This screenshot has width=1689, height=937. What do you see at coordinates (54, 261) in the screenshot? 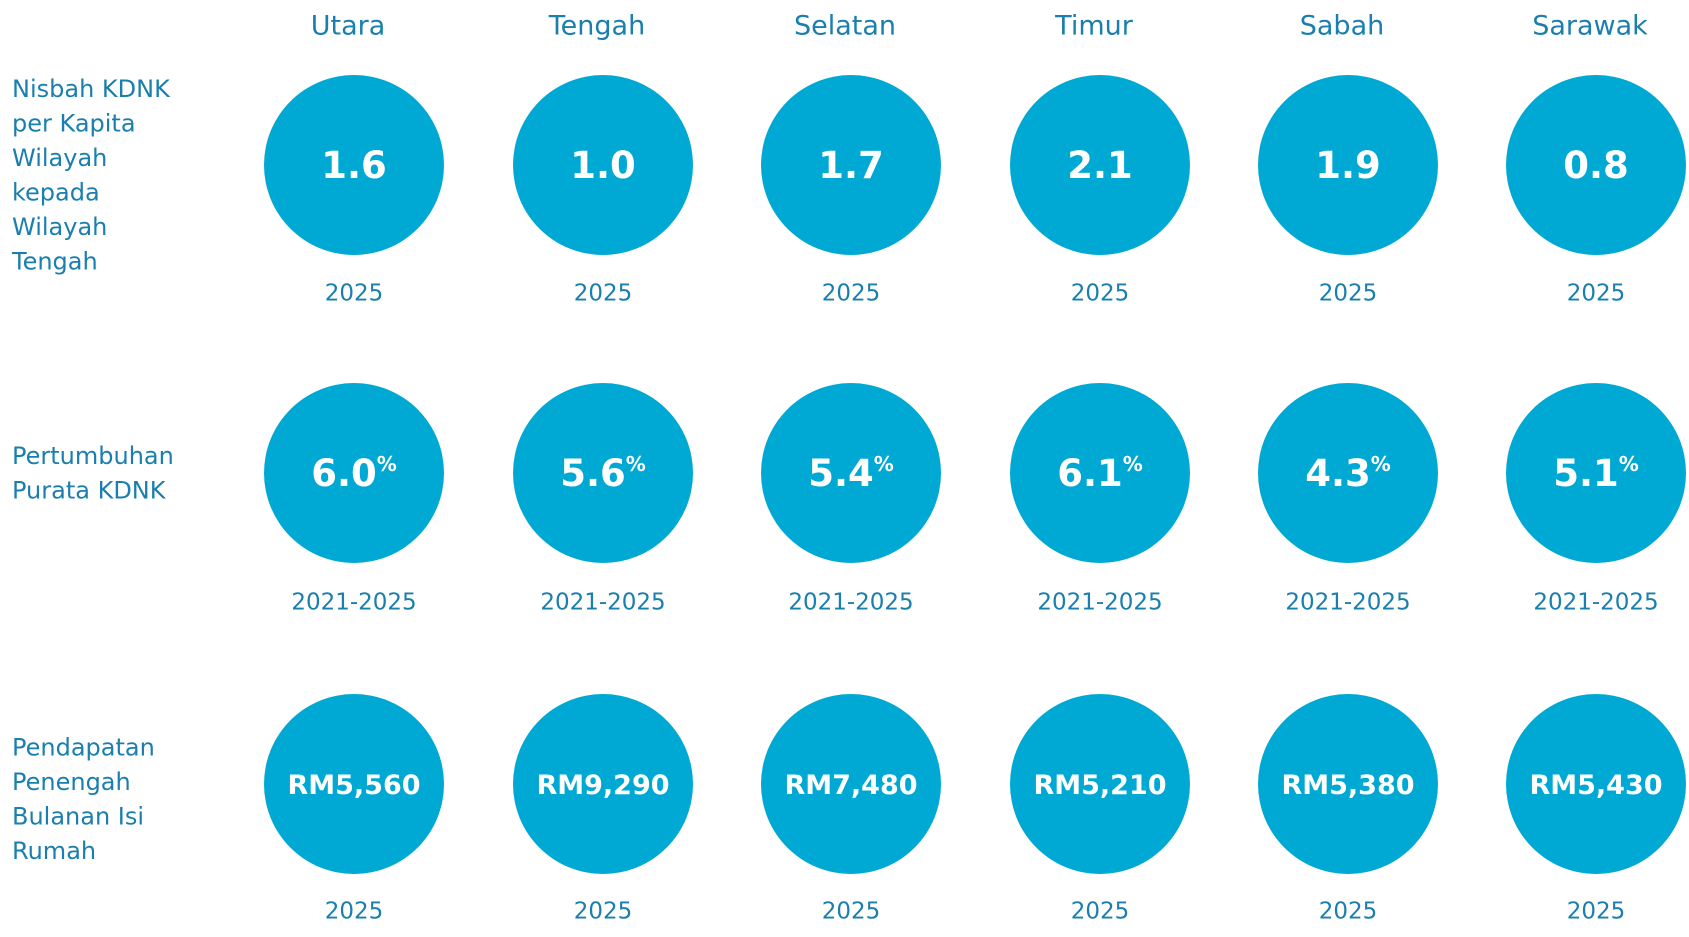
I see `row-label: Tengah` at bounding box center [54, 261].